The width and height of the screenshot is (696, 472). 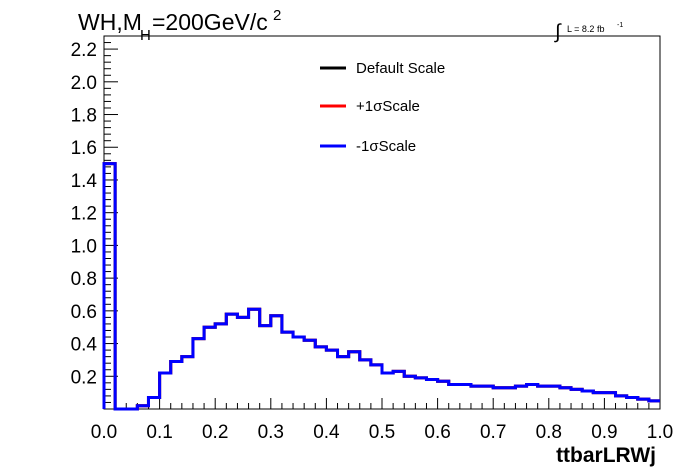 I want to click on x-axis-label: ttbarLRWj, so click(x=606, y=455).